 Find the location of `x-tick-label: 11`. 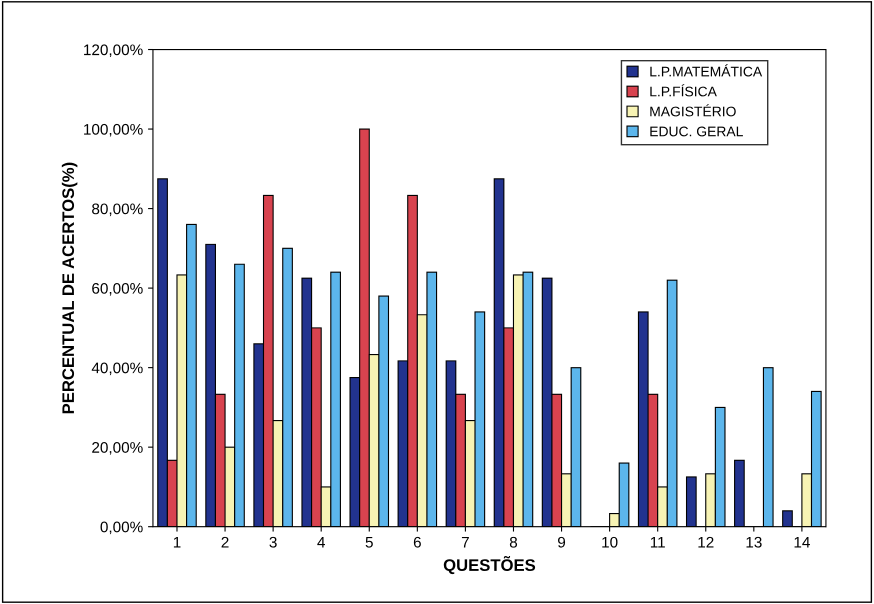

x-tick-label: 11 is located at coordinates (657, 542).